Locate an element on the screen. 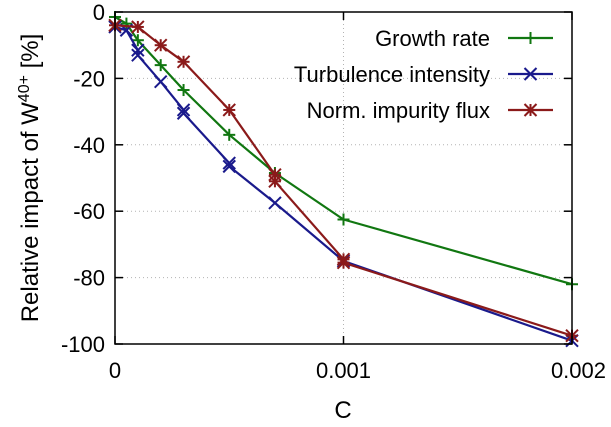 This screenshot has width=611, height=427. legend-item-growth-rate: Growth rate is located at coordinates (464, 38).